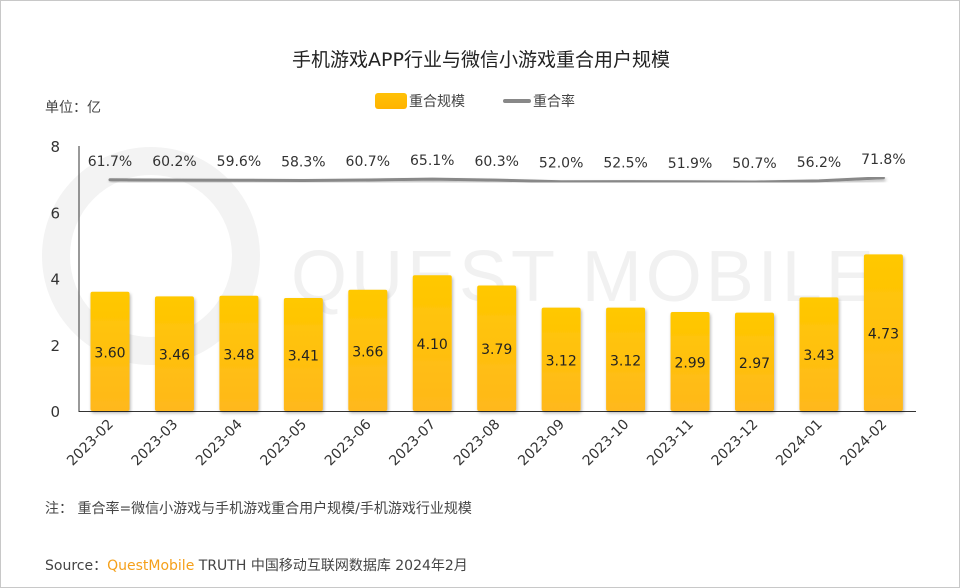 This screenshot has height=588, width=960. Describe the element at coordinates (73, 108) in the screenshot. I see `unit-label: 单位：亿` at that location.